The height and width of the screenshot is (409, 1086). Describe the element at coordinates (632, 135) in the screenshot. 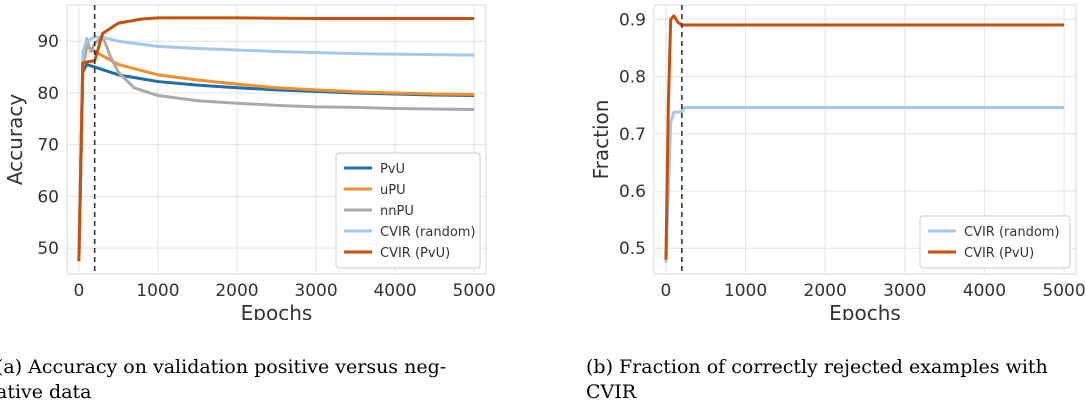

I see `y-tick-label: 0.7` at that location.